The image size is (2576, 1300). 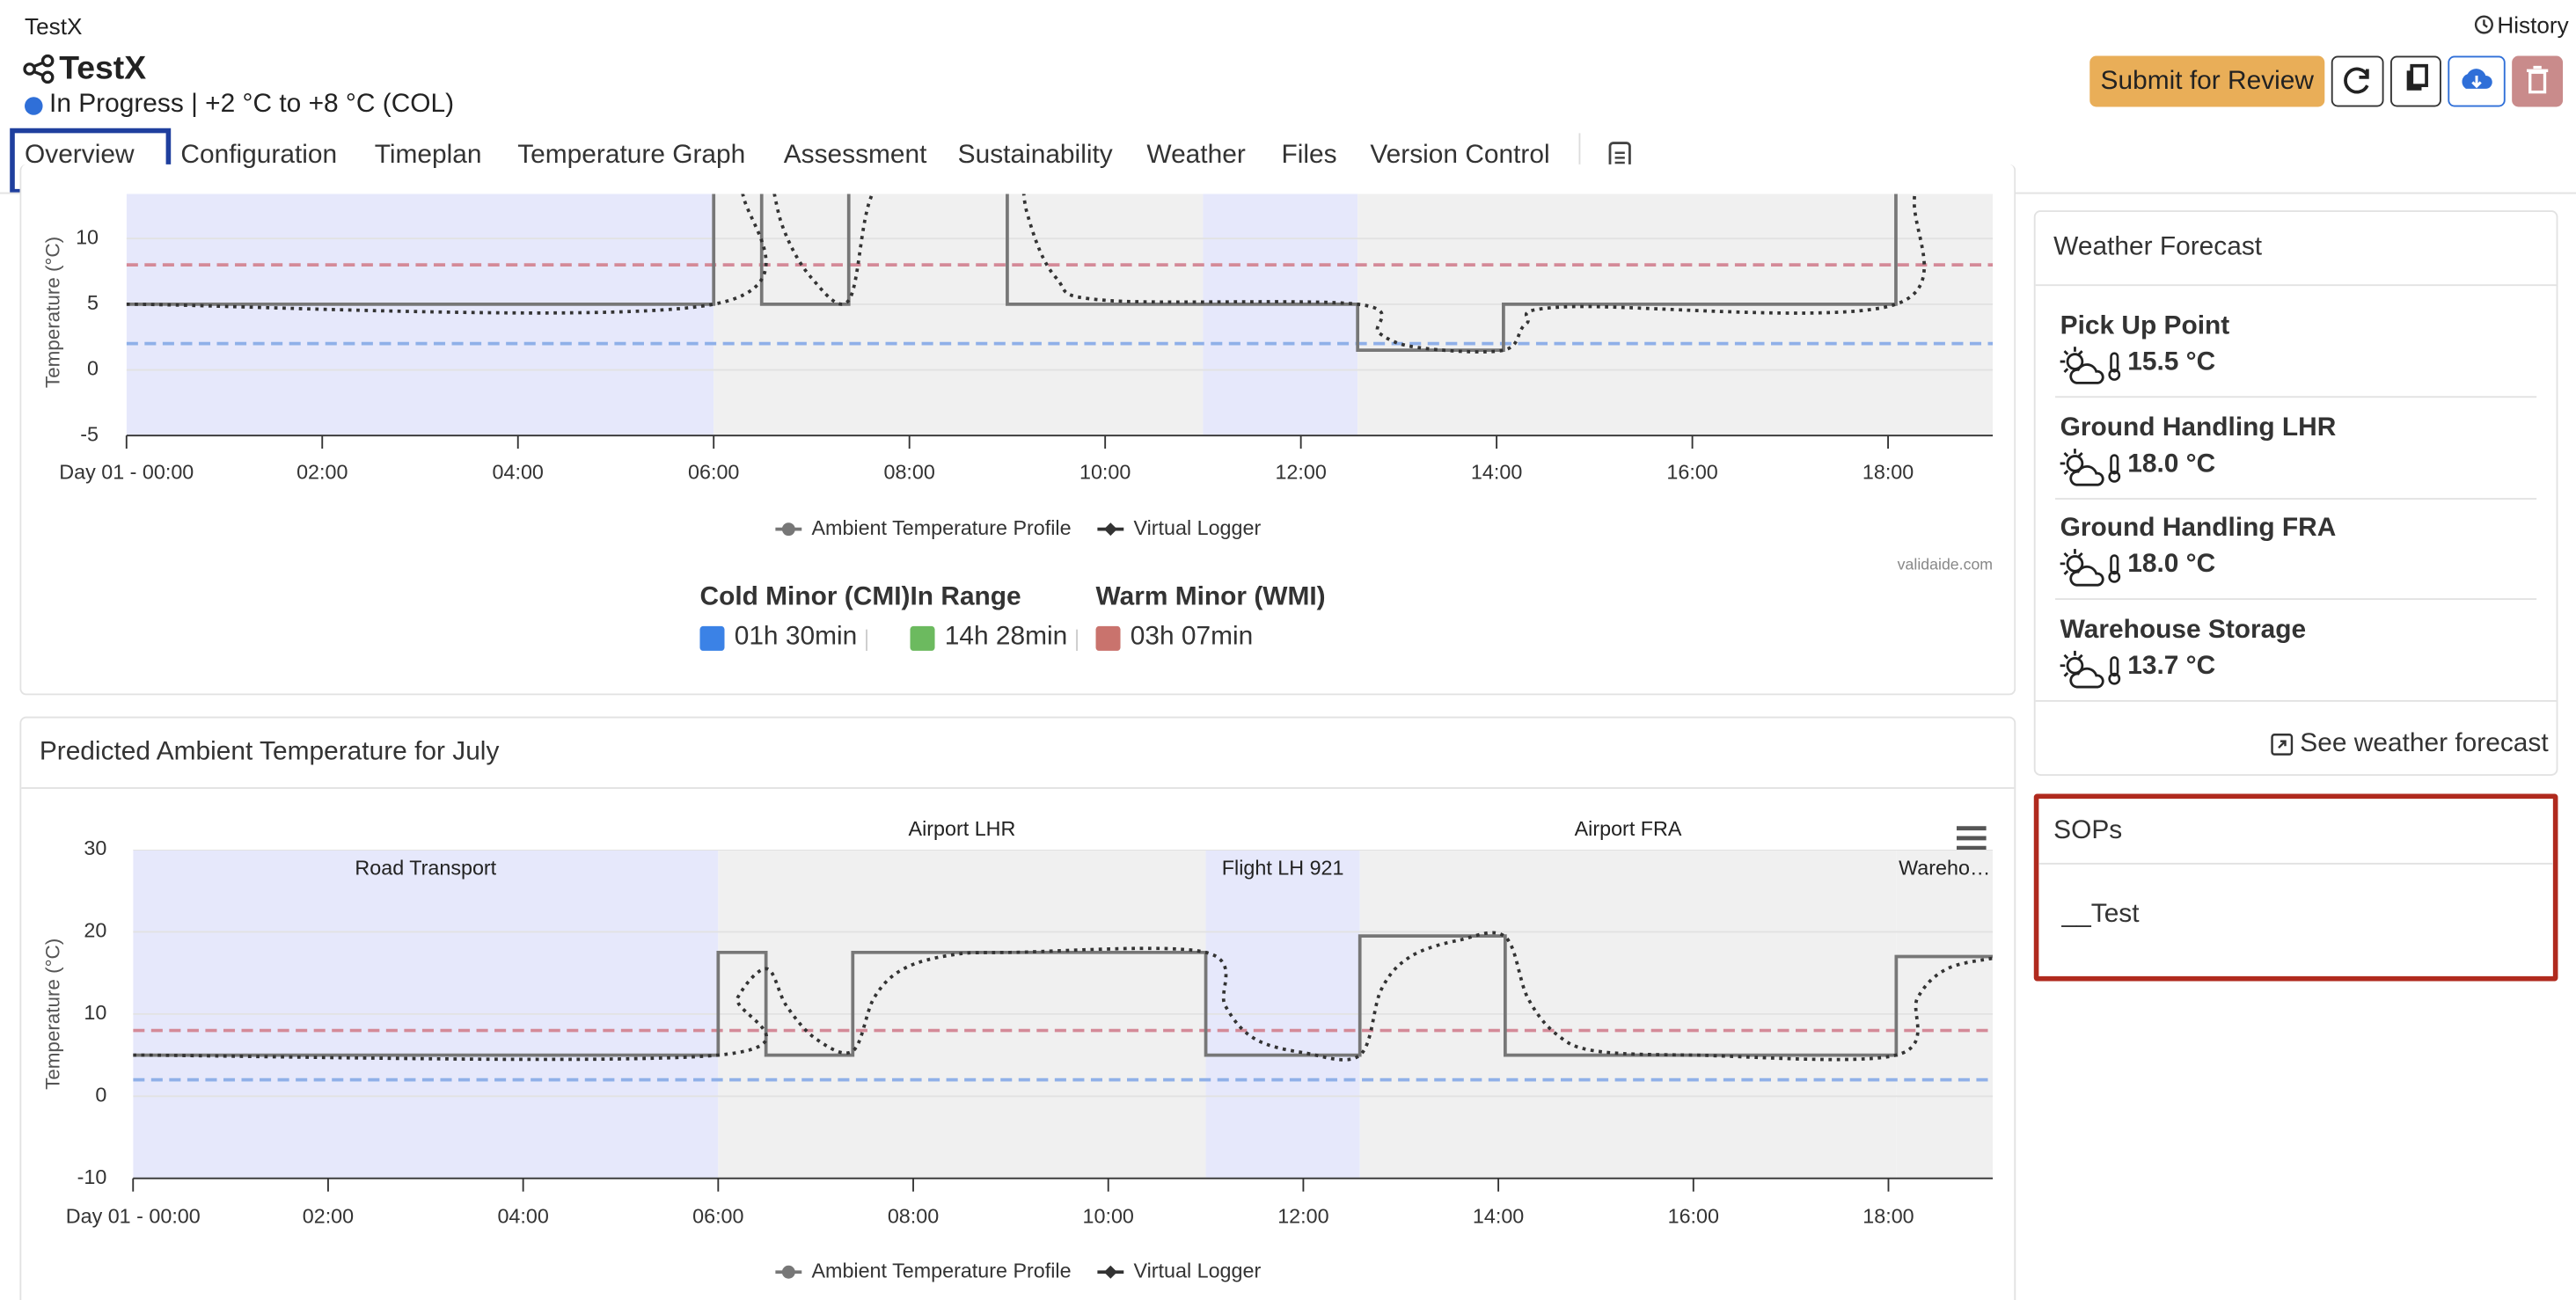 What do you see at coordinates (1972, 838) in the screenshot?
I see `chart-menu` at bounding box center [1972, 838].